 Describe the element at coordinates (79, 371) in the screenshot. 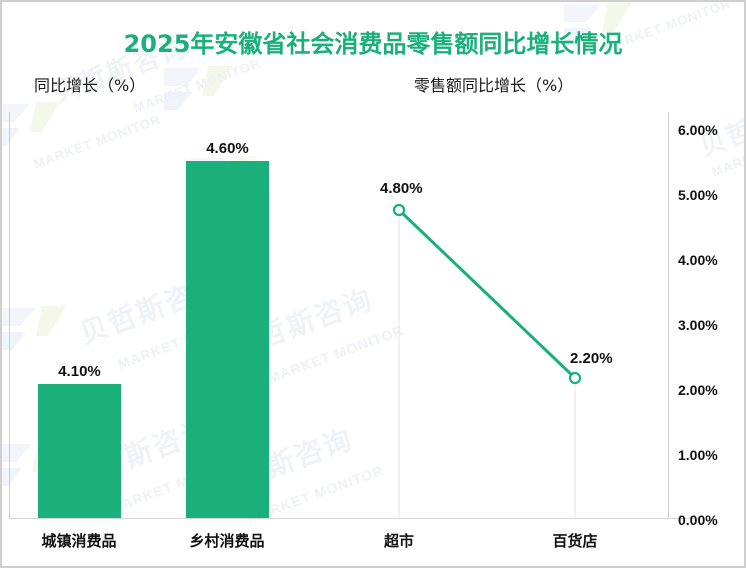

I see `bar-value-label: 4.10%` at that location.